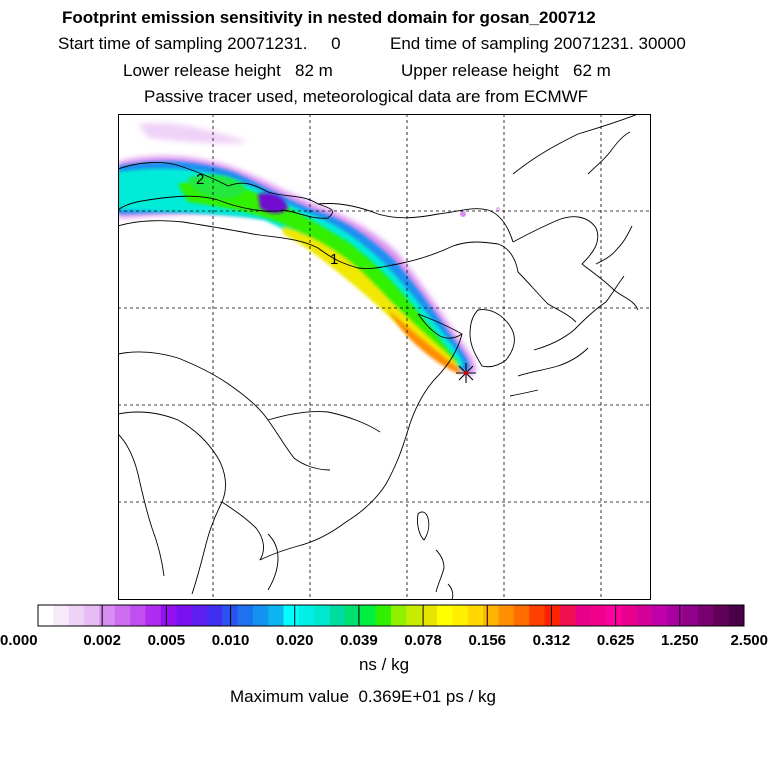  I want to click on colorbar-tick-label: 0.039, so click(359, 640).